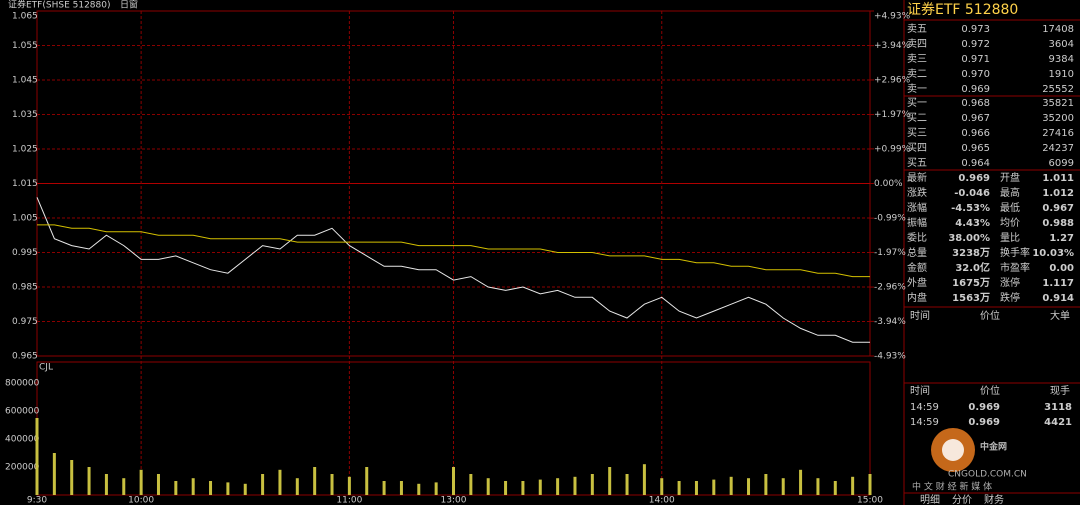 The image size is (1080, 505). I want to click on y-tick-label: 0.965, so click(25, 357).